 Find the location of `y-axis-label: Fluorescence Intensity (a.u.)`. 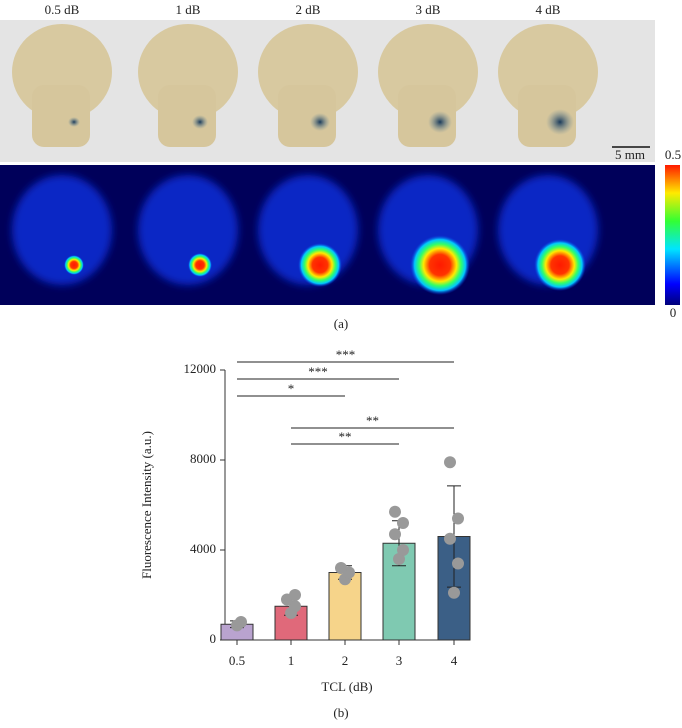

y-axis-label: Fluorescence Intensity (a.u.) is located at coordinates (146, 505).